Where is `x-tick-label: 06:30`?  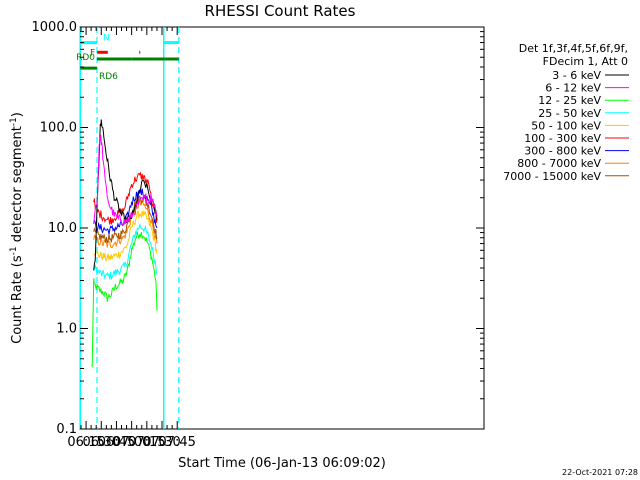 x-tick-label: 06:30 is located at coordinates (101, 442).